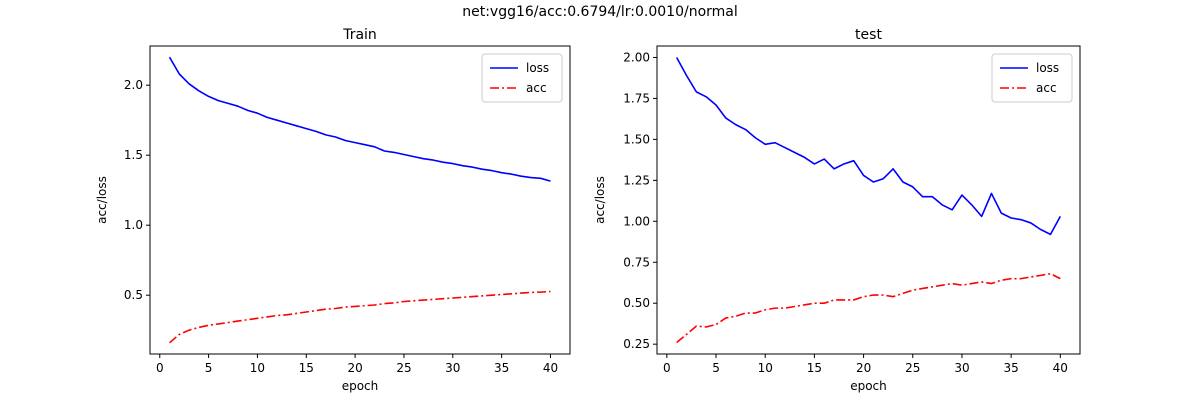 The height and width of the screenshot is (400, 1200). What do you see at coordinates (133, 85) in the screenshot?
I see `y-tick-label: 2.0` at bounding box center [133, 85].